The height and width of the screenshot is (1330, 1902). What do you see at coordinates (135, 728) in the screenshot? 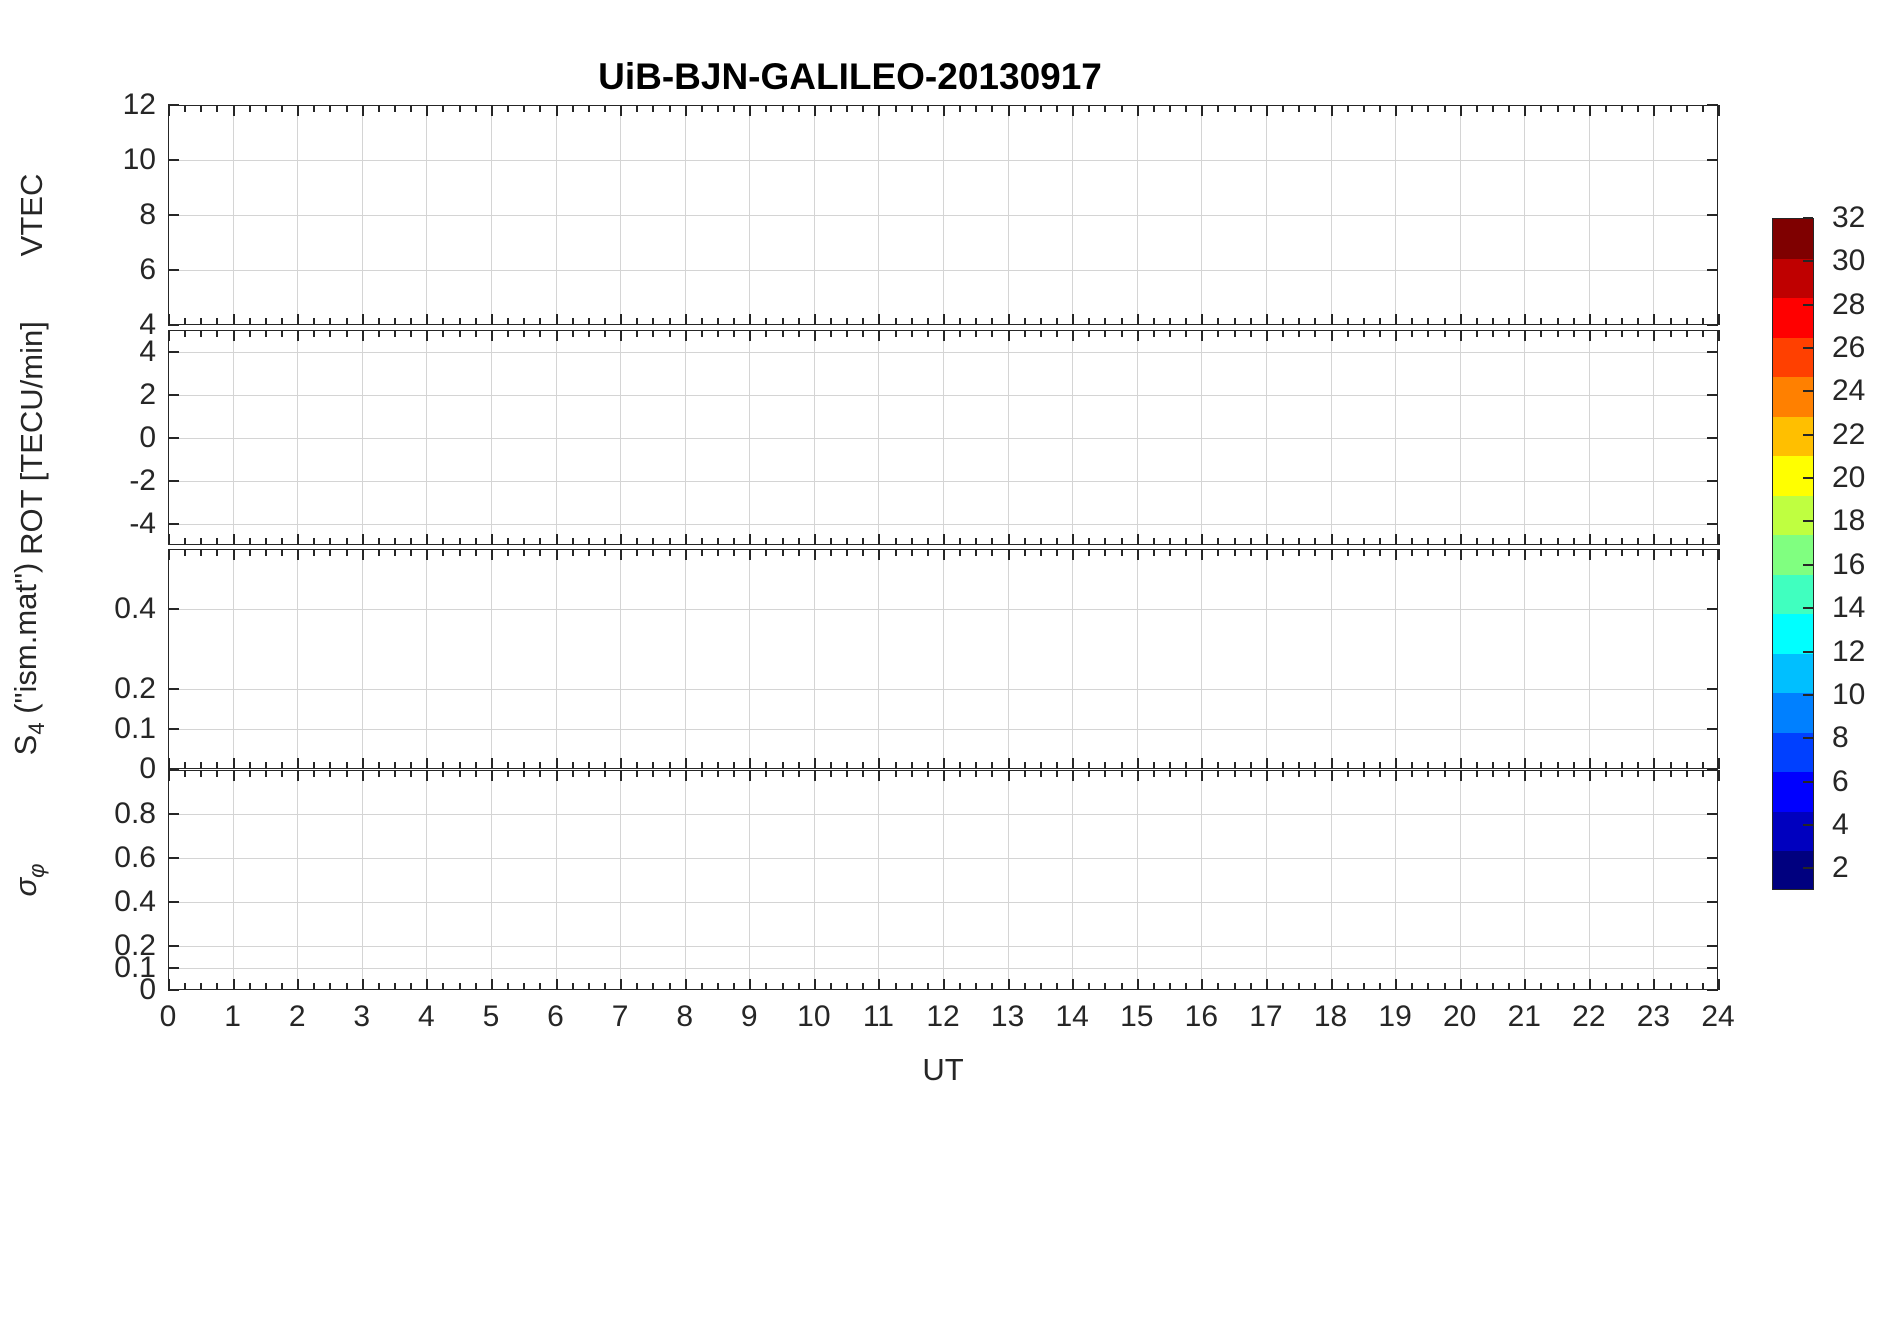
I see `ytick-label-s4-2: 0.1` at bounding box center [135, 728].